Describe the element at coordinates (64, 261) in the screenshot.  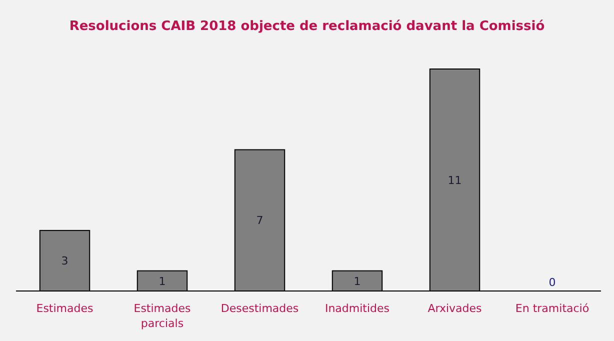
I see `data-label: 3` at that location.